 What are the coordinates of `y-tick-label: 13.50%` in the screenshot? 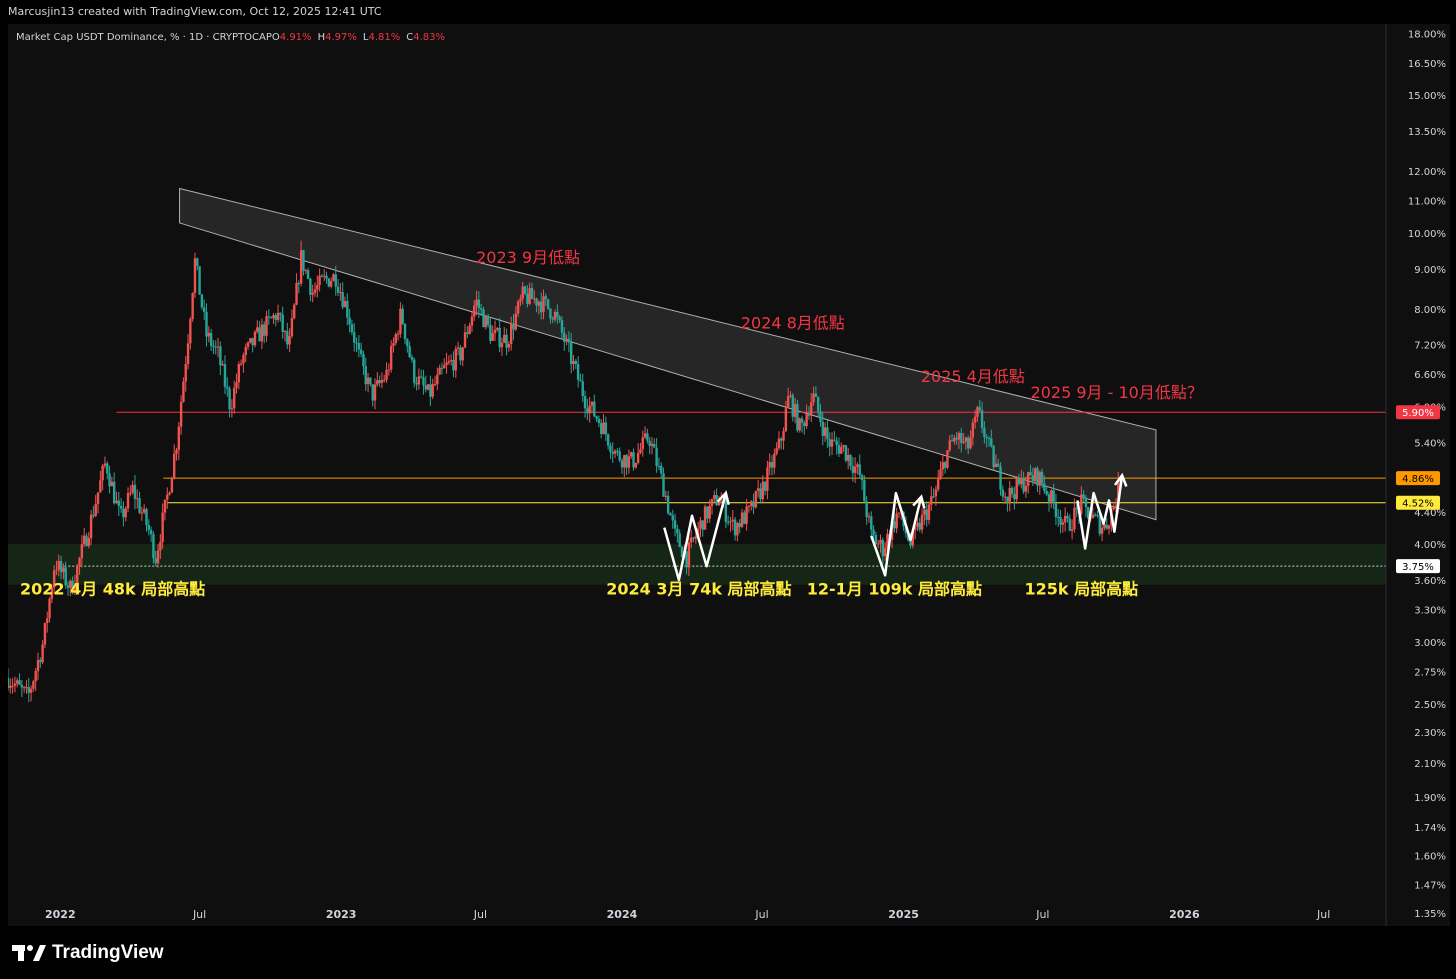 It's located at (1427, 132).